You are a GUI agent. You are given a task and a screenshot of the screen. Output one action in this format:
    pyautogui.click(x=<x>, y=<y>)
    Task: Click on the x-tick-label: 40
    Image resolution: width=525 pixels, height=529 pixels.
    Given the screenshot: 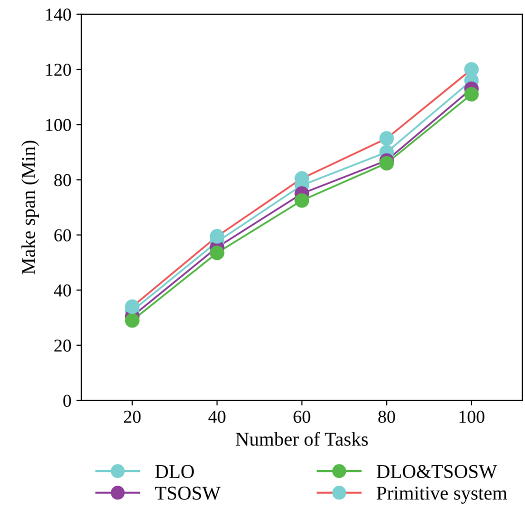 What is the action you would take?
    pyautogui.click(x=217, y=416)
    